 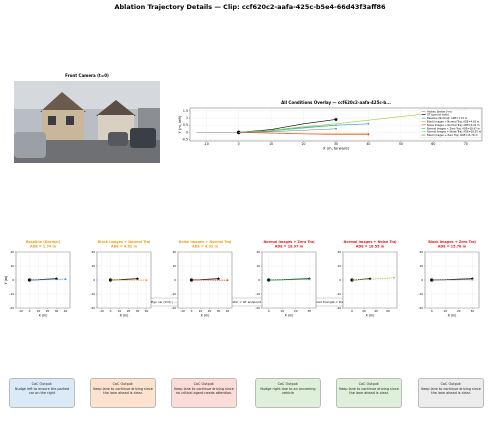 I want to click on y-tick-label: -0.5, so click(x=185, y=140).